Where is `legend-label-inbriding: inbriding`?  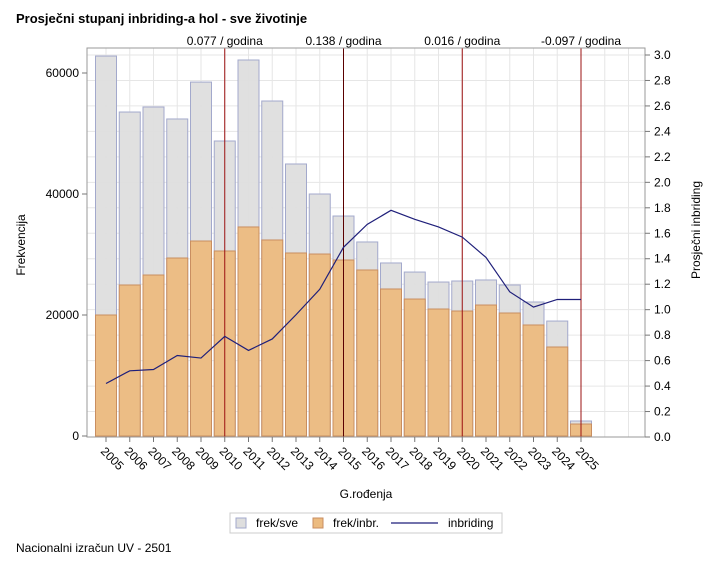
legend-label-inbriding: inbriding is located at coordinates (470, 523).